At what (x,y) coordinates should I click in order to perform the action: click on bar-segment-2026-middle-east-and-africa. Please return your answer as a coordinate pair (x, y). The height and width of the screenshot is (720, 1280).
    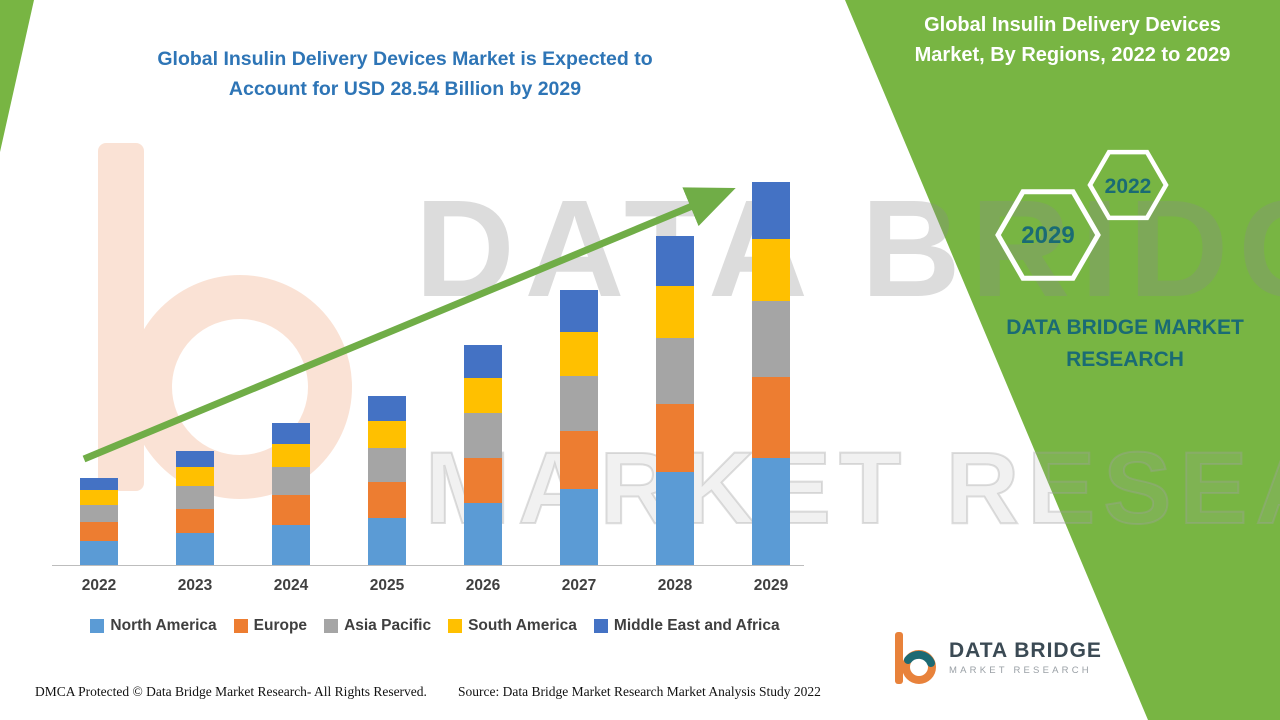
    Looking at the image, I should click on (483, 361).